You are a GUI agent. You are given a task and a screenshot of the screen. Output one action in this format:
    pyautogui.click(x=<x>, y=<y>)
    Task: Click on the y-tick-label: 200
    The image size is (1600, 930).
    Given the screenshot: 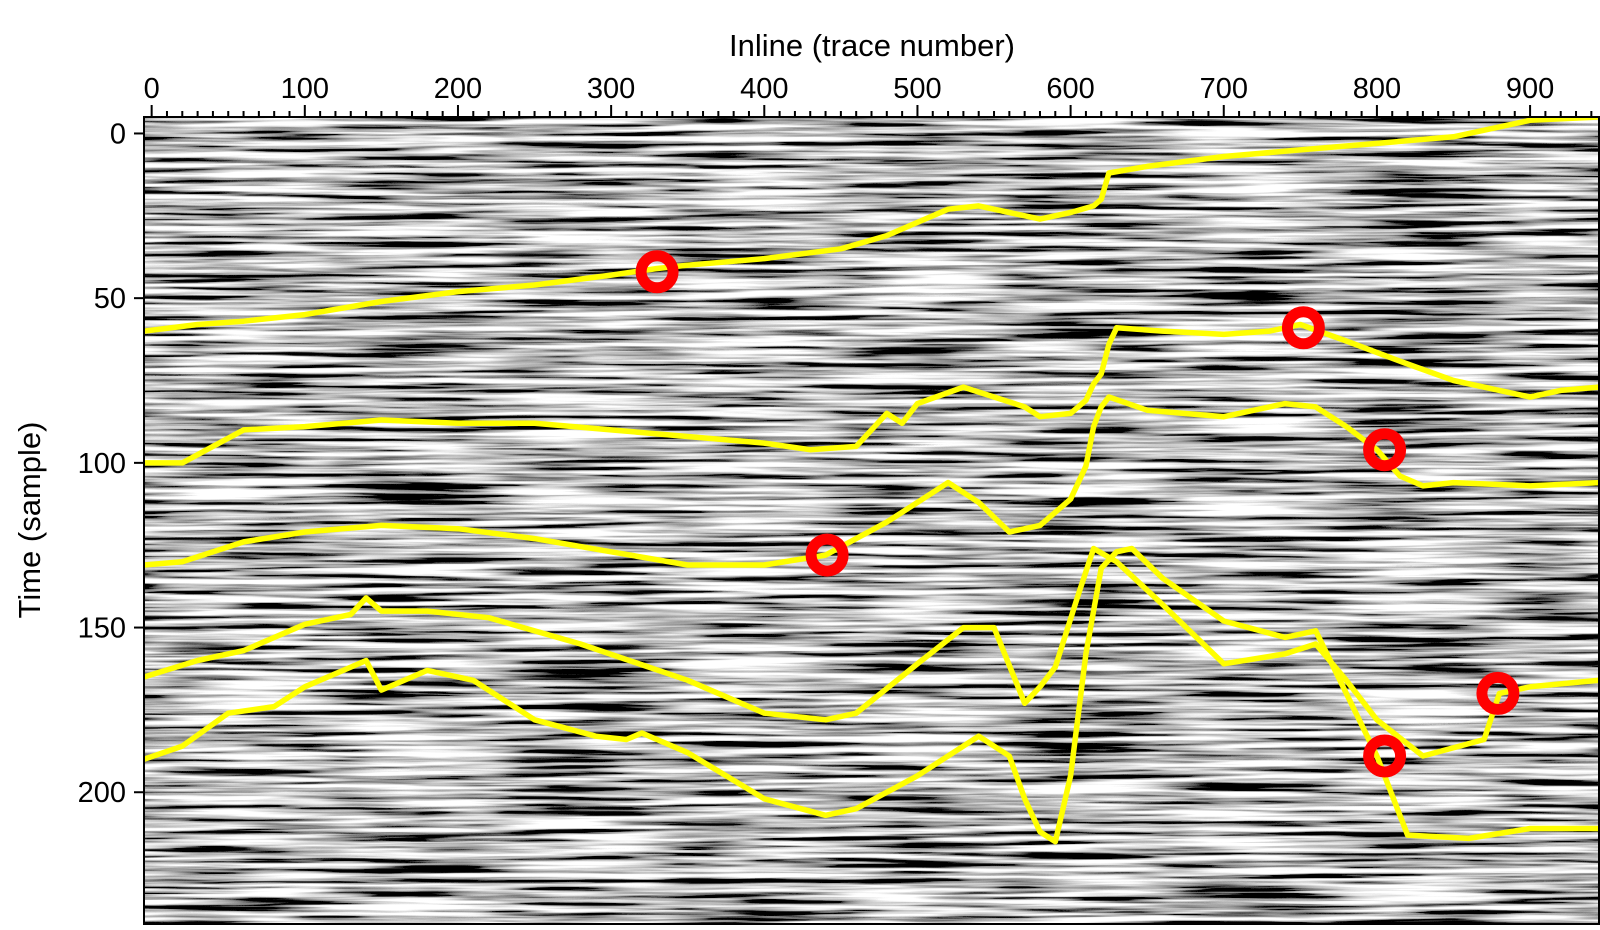 What is the action you would take?
    pyautogui.click(x=102, y=793)
    